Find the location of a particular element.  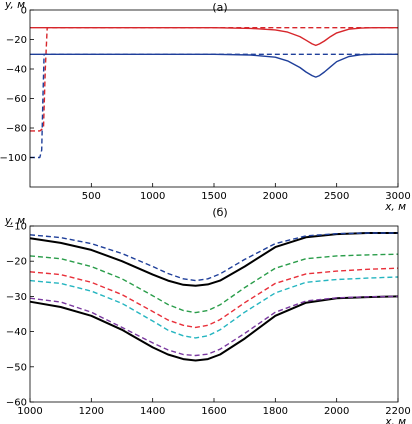

y-tick-label: −10 is located at coordinates (16, 227).